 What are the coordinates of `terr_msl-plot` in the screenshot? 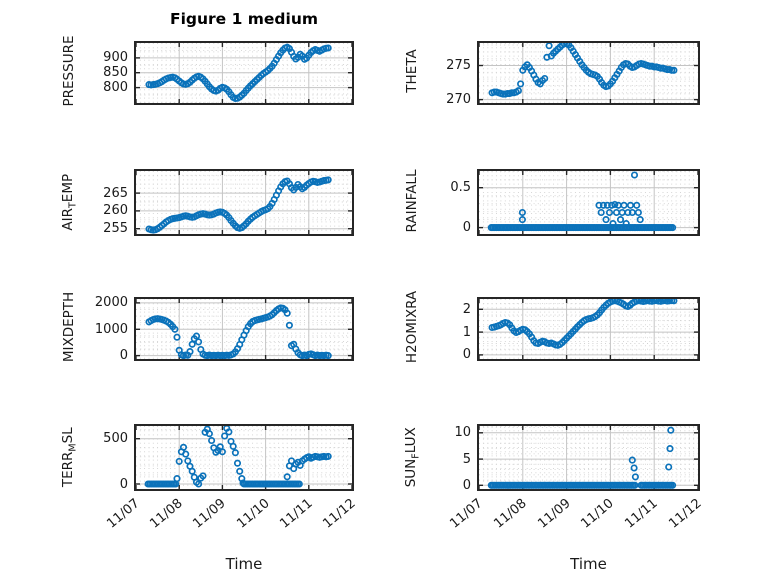 It's located at (244, 457).